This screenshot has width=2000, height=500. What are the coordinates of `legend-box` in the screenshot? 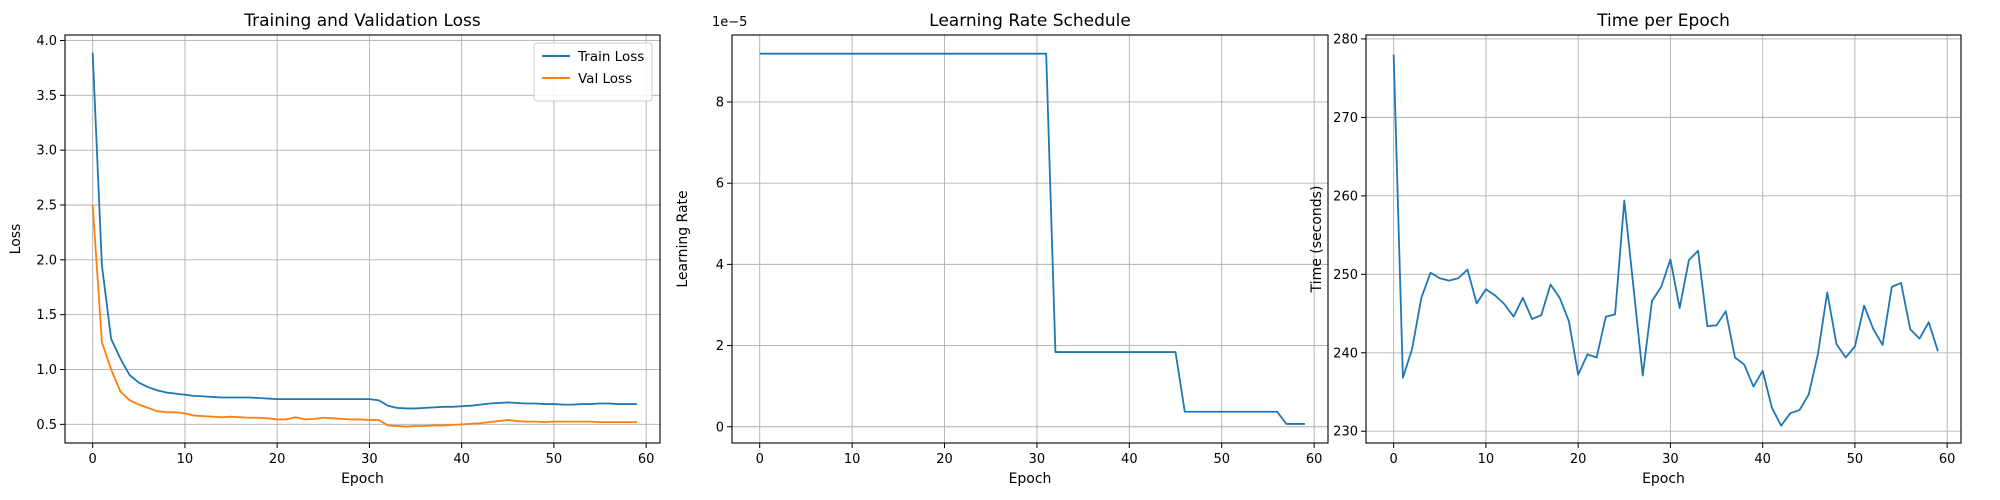 It's located at (593, 72).